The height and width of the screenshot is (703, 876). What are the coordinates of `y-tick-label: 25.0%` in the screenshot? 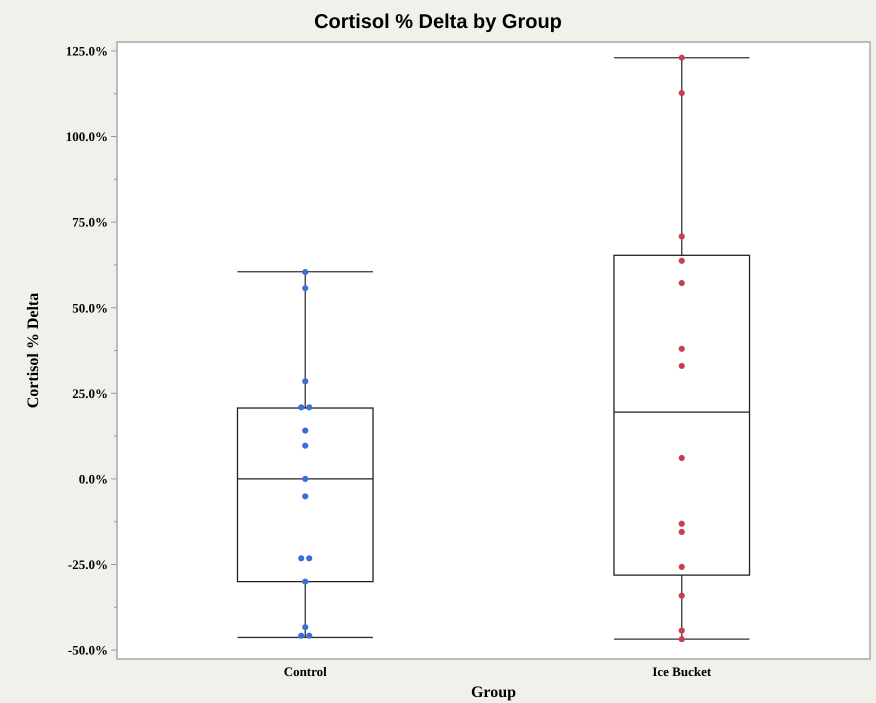 It's located at (90, 393).